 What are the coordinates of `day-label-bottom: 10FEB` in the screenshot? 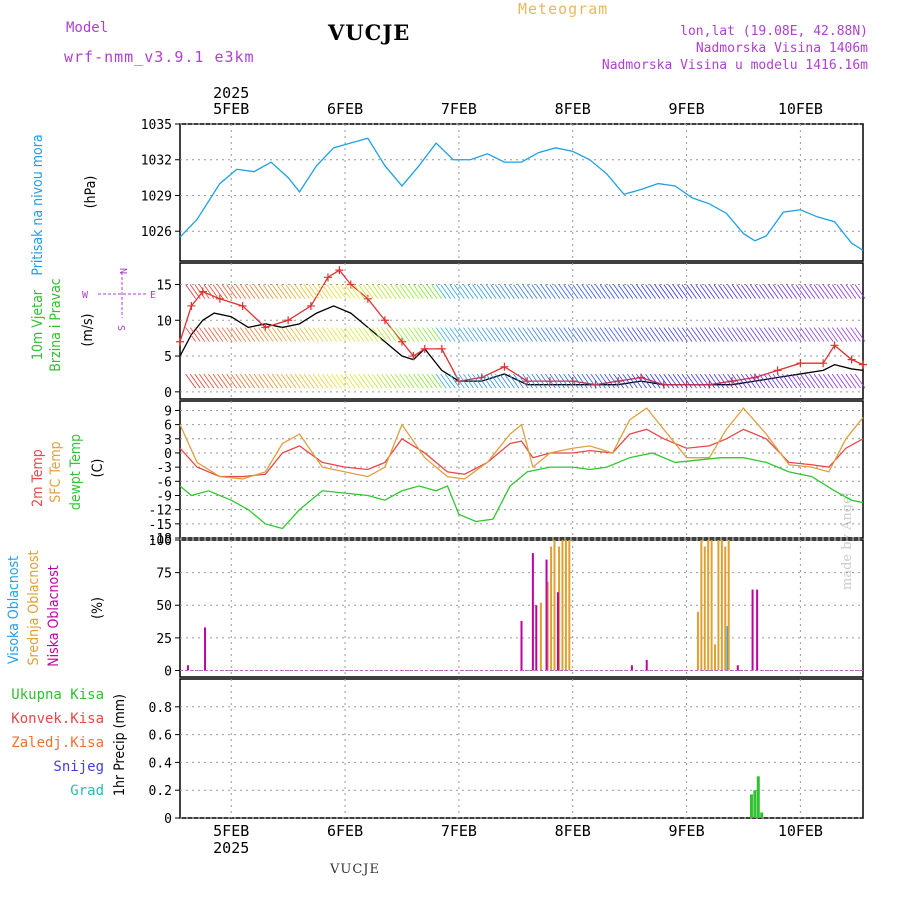 It's located at (800, 831).